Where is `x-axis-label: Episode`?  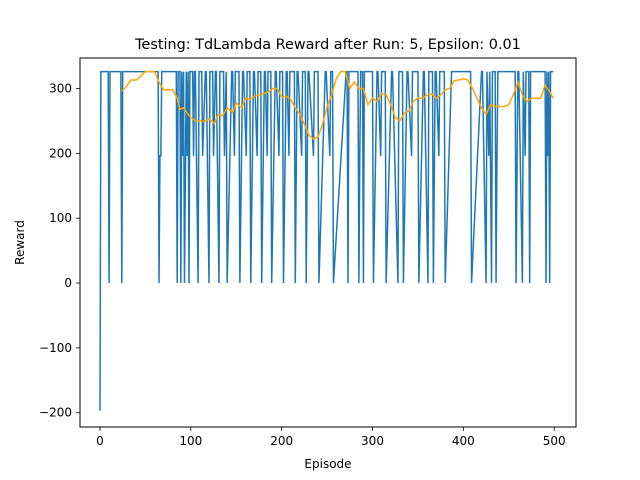
x-axis-label: Episode is located at coordinates (327, 464).